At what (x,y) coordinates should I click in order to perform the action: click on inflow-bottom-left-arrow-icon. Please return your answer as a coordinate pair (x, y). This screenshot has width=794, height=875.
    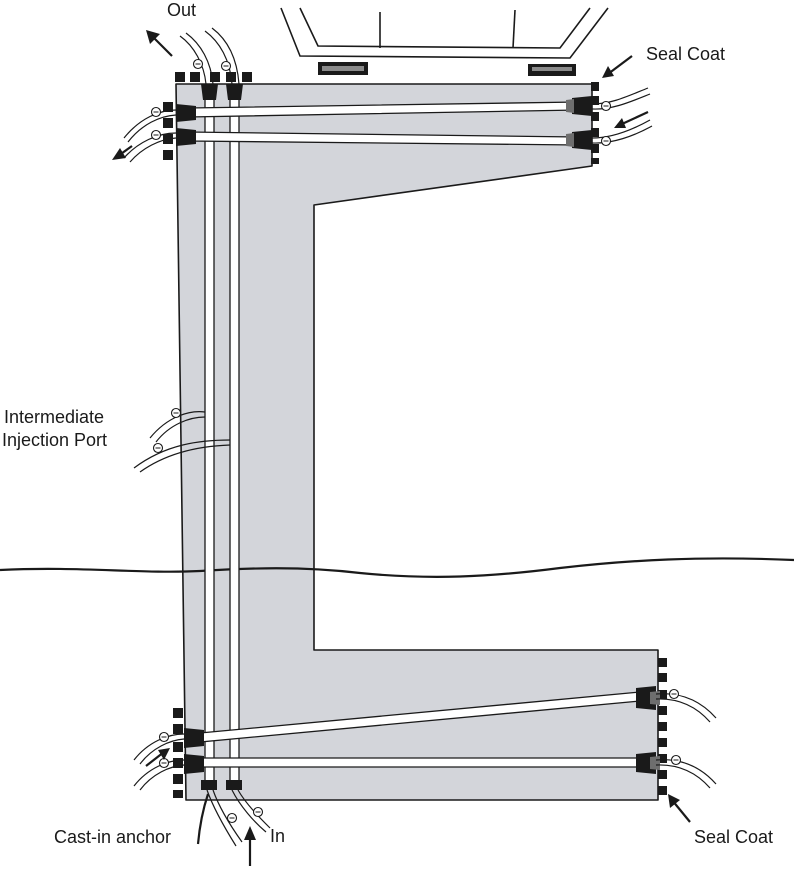
    Looking at the image, I should click on (157, 757).